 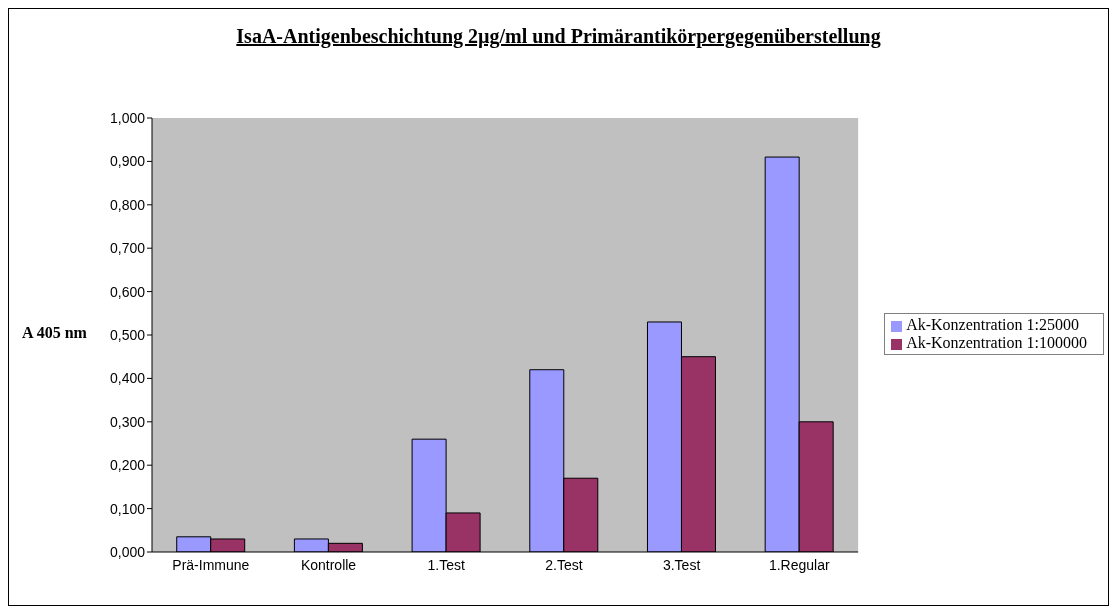 I want to click on x-tick-label: 1.Test, so click(x=446, y=564).